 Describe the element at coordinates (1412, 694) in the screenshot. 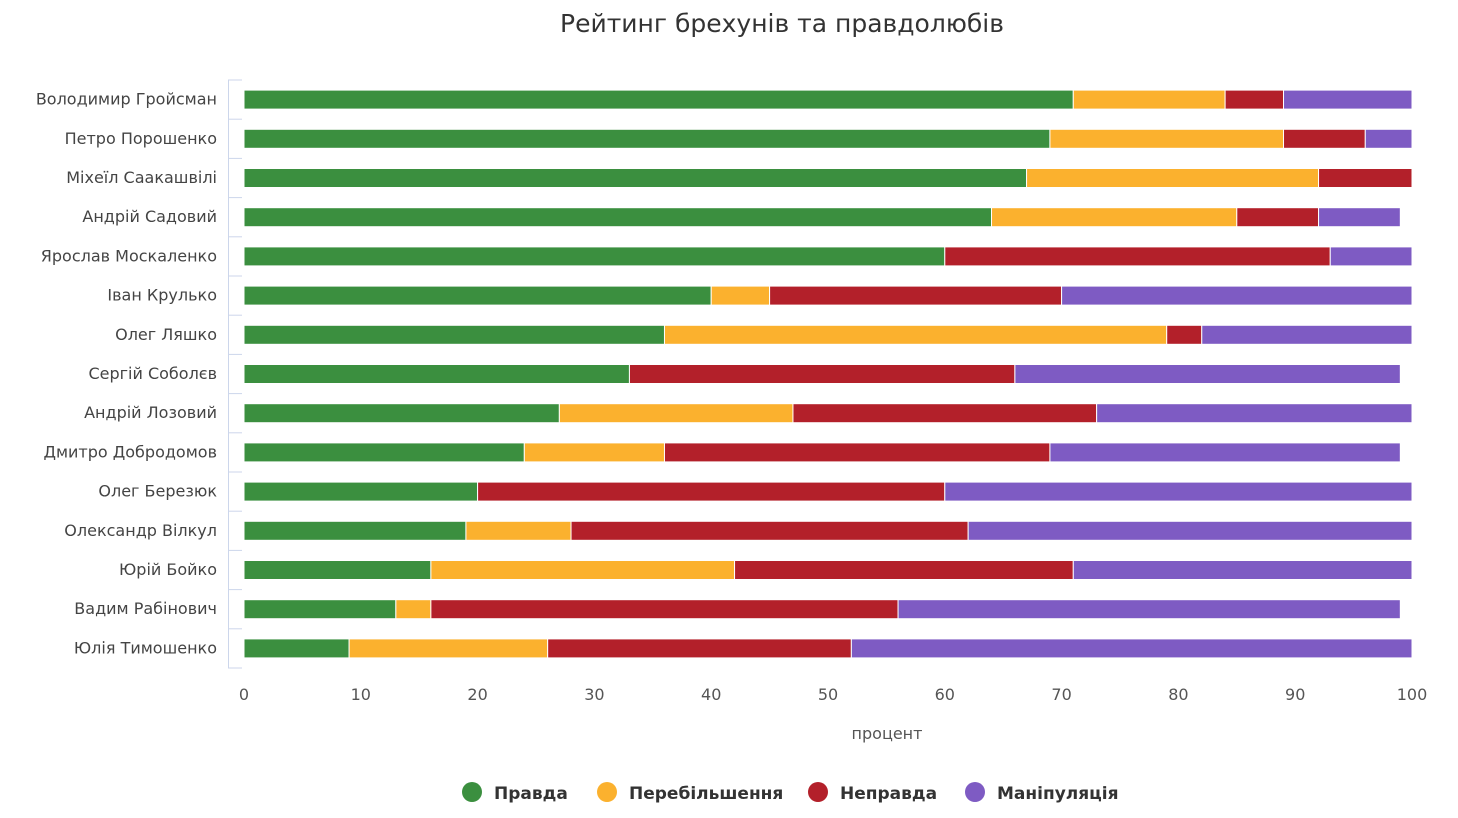

I see `x-tick-label: 100` at that location.